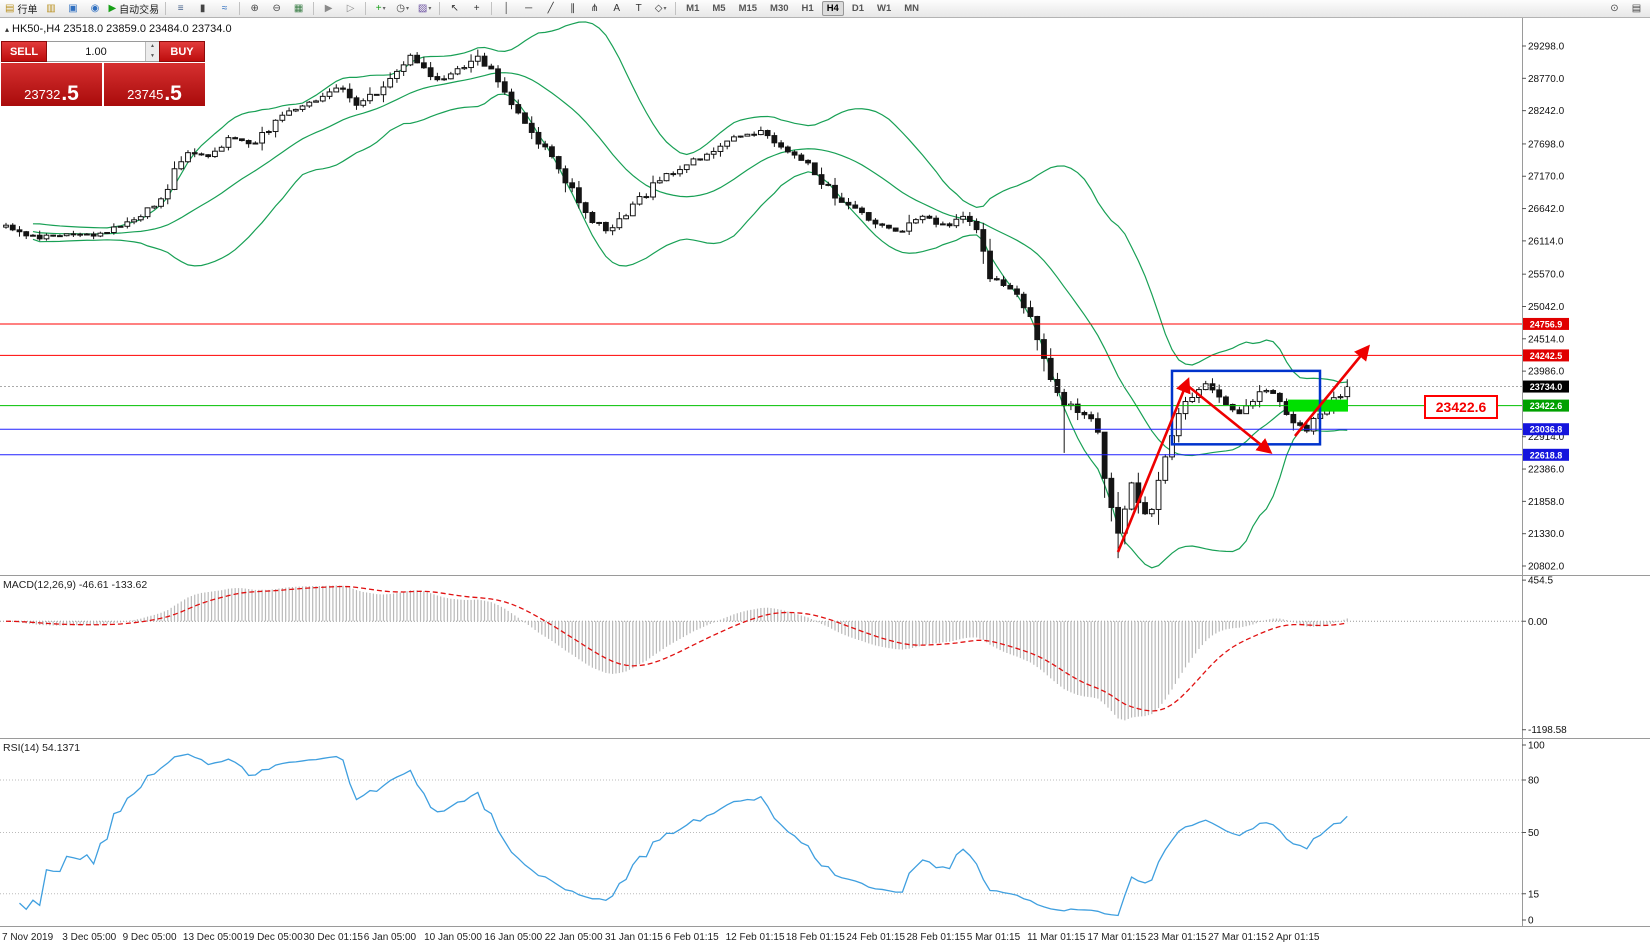 This screenshot has width=1650, height=945. What do you see at coordinates (89, 937) in the screenshot?
I see `svg-text: 3 Dec 05:00` at bounding box center [89, 937].